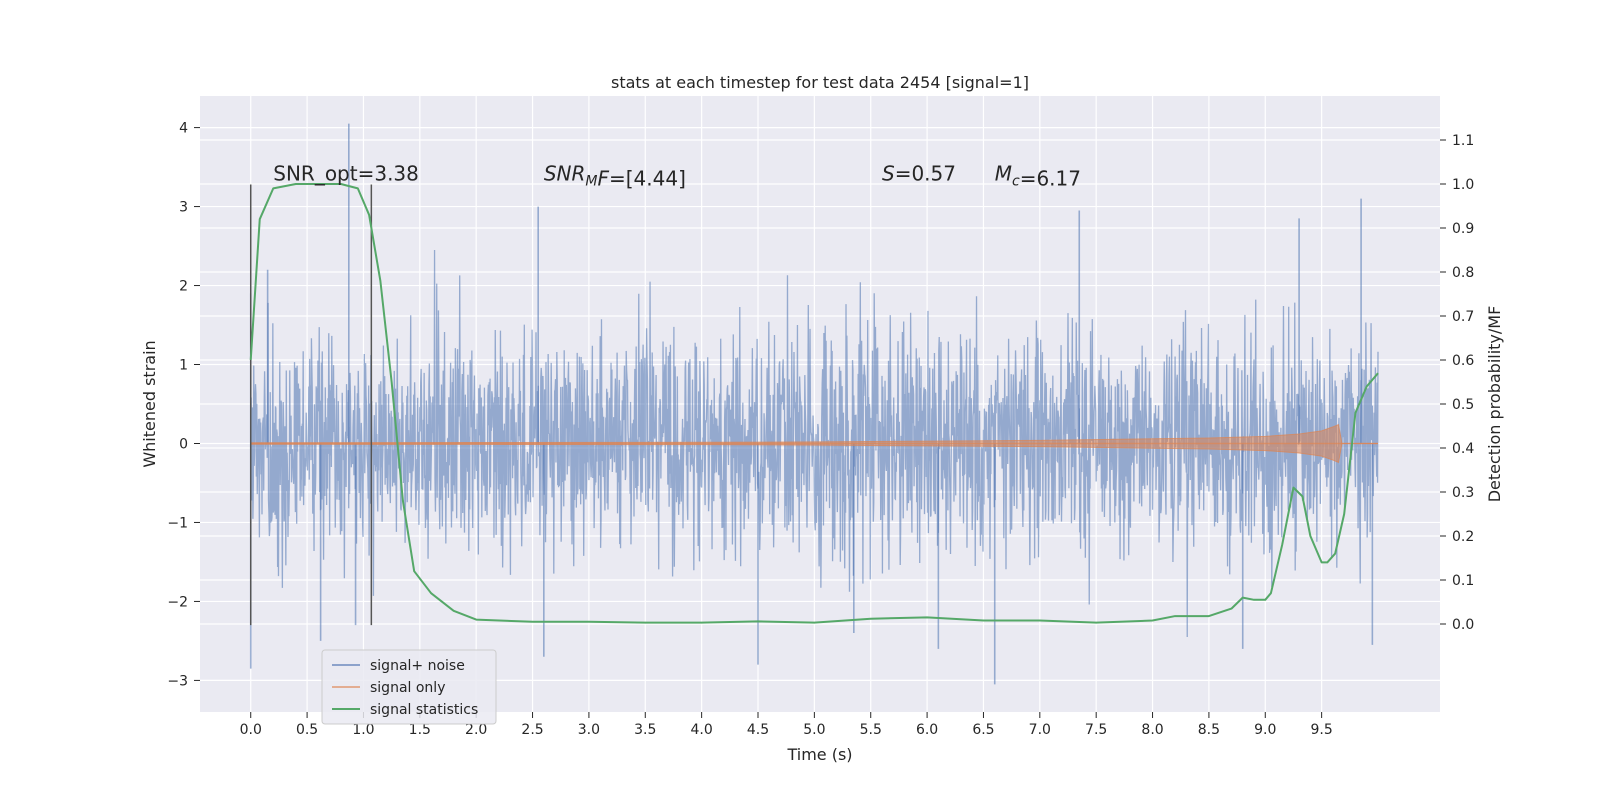 The image size is (1600, 800). What do you see at coordinates (420, 730) in the screenshot?
I see `x-tick-label-3: 1.5` at bounding box center [420, 730].